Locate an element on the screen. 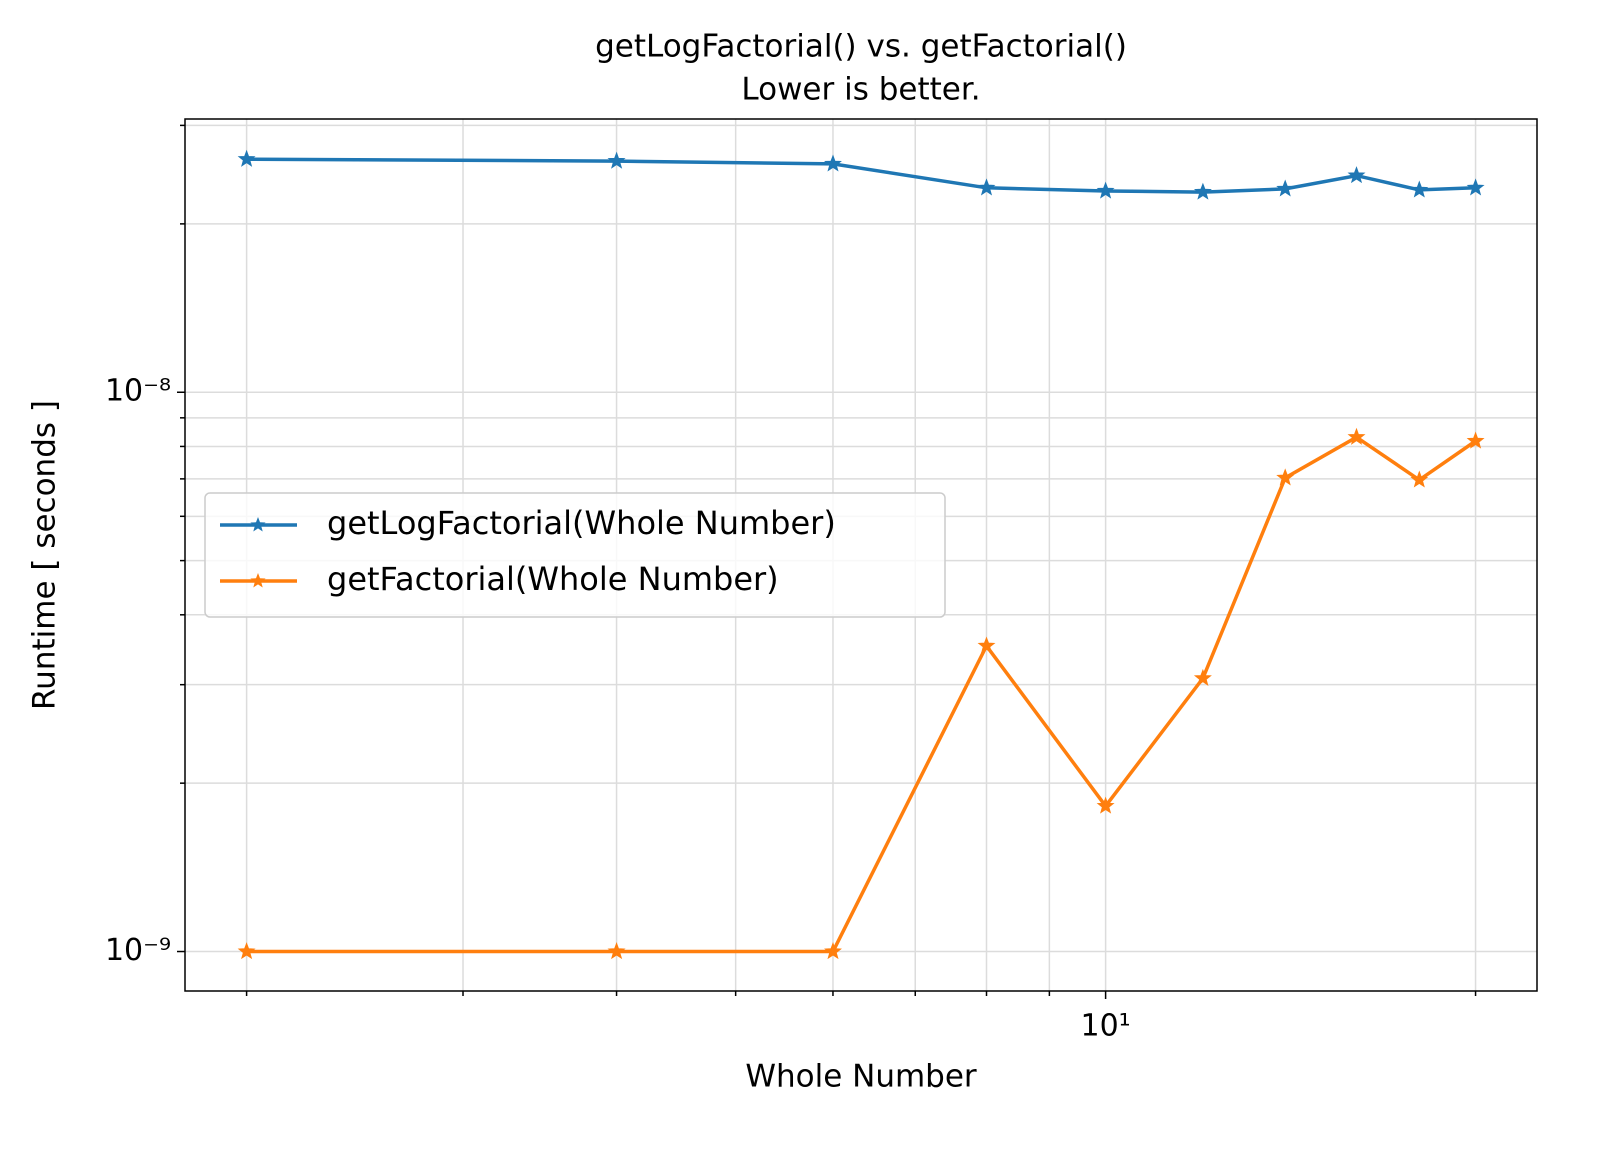  legend-box is located at coordinates (575, 555).